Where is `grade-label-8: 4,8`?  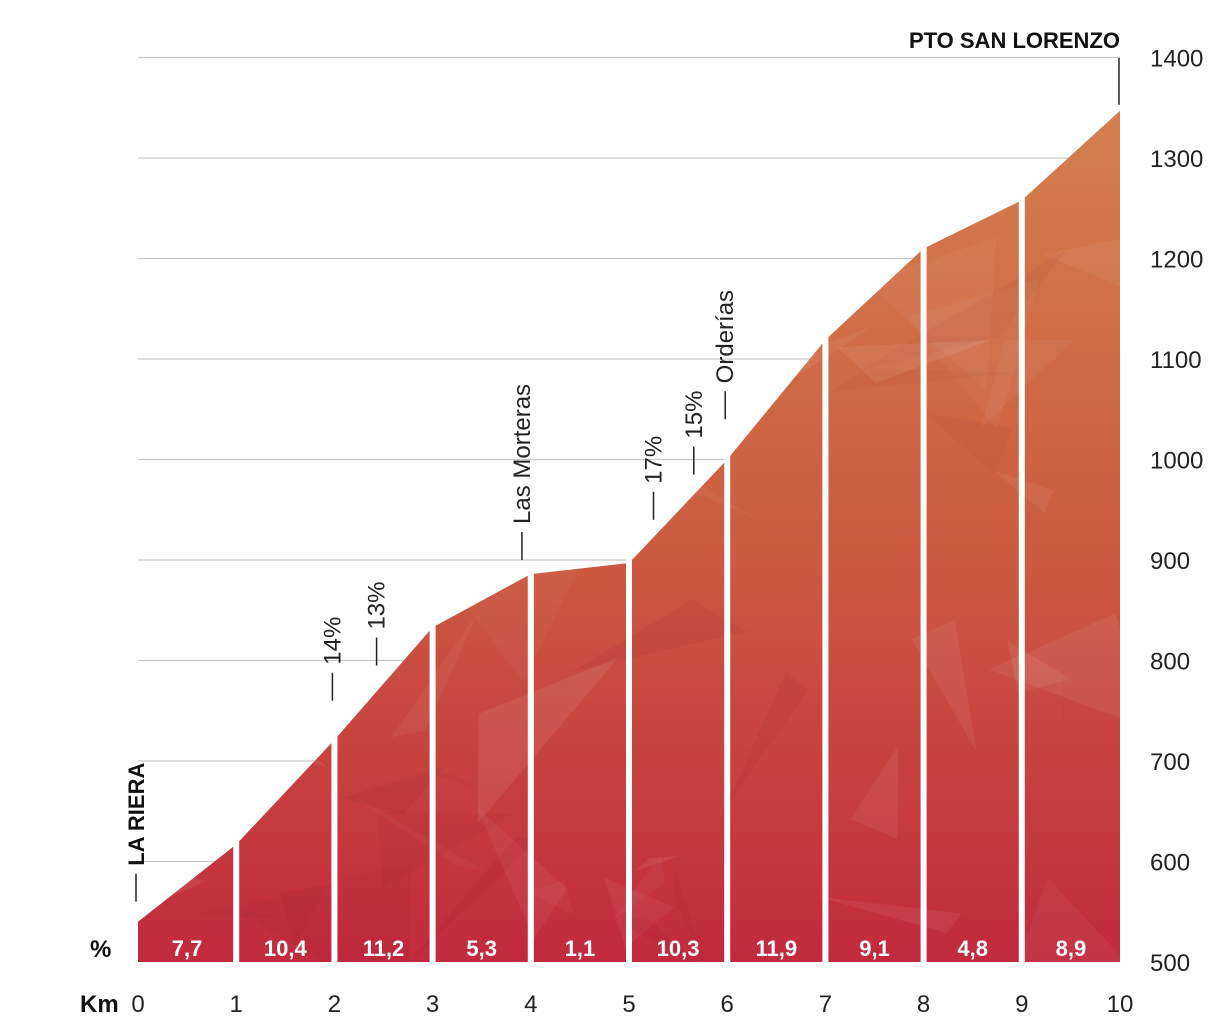
grade-label-8: 4,8 is located at coordinates (972, 948).